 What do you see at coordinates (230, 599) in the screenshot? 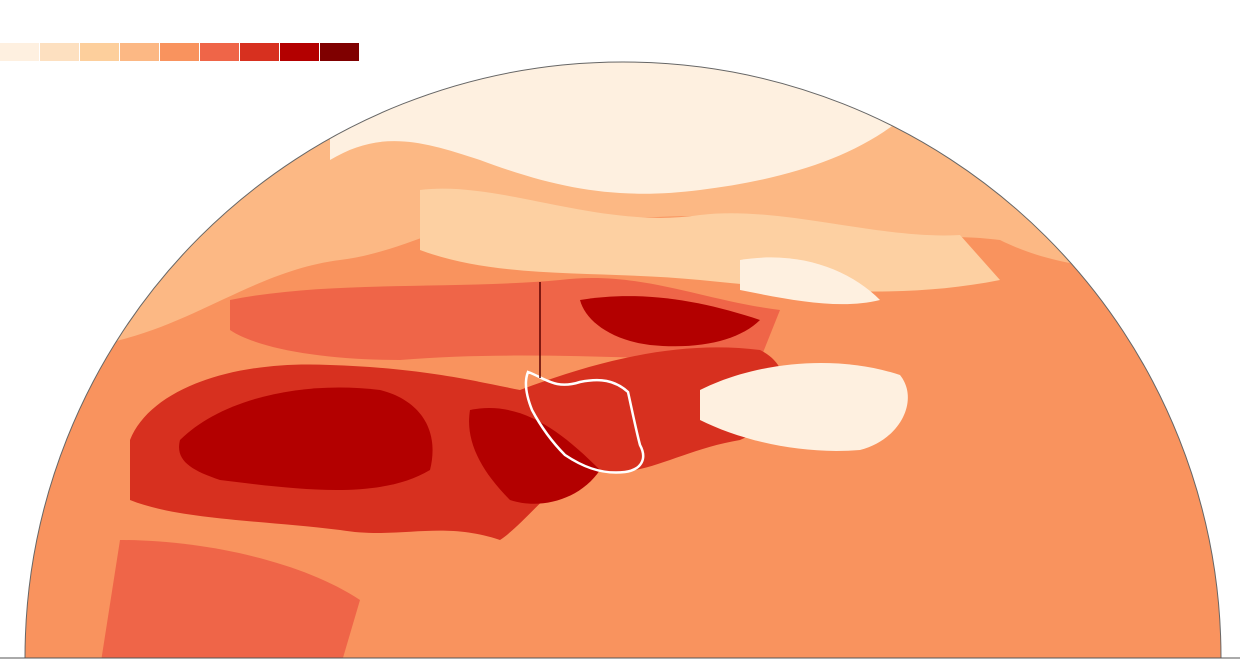
I see `region-sahel` at bounding box center [230, 599].